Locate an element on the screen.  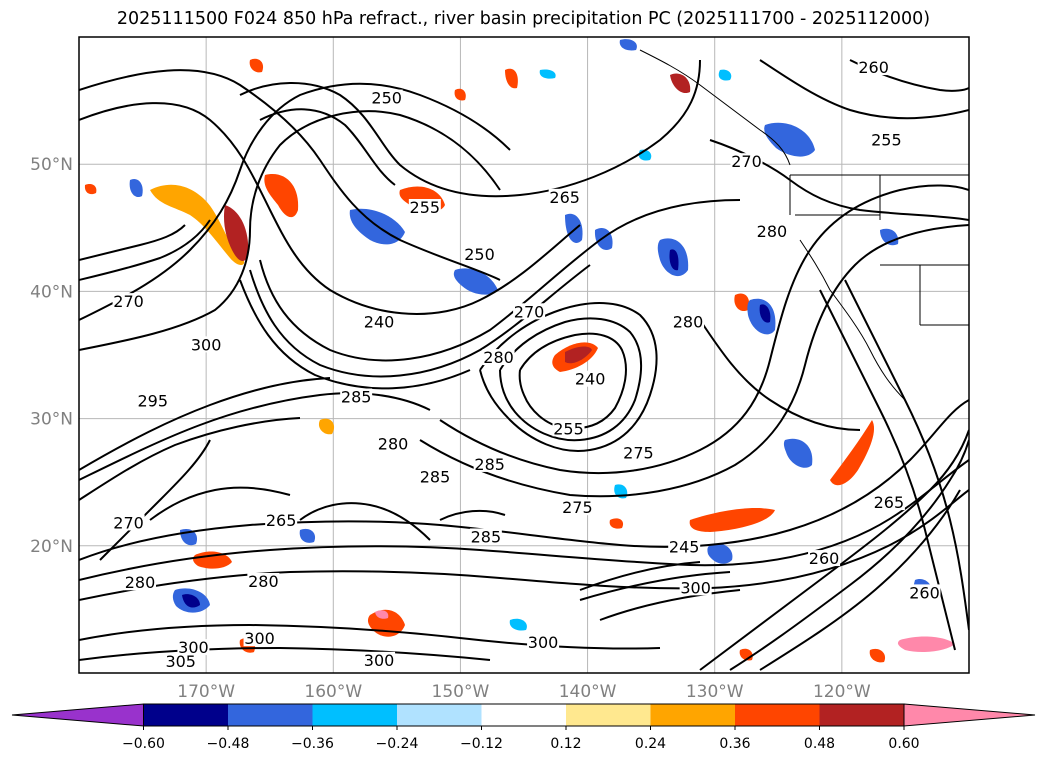
latitude-ticks: 50°N 40°N 30°N 20°N is located at coordinates (51, 356).